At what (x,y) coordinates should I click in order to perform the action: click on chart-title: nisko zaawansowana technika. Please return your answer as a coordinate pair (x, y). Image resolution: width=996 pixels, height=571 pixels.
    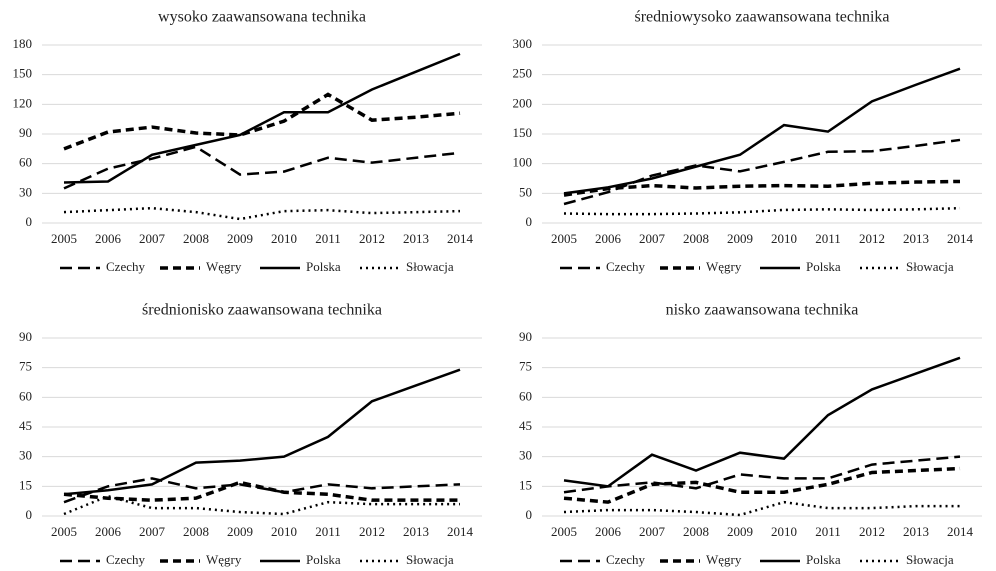
    Looking at the image, I should click on (762, 310).